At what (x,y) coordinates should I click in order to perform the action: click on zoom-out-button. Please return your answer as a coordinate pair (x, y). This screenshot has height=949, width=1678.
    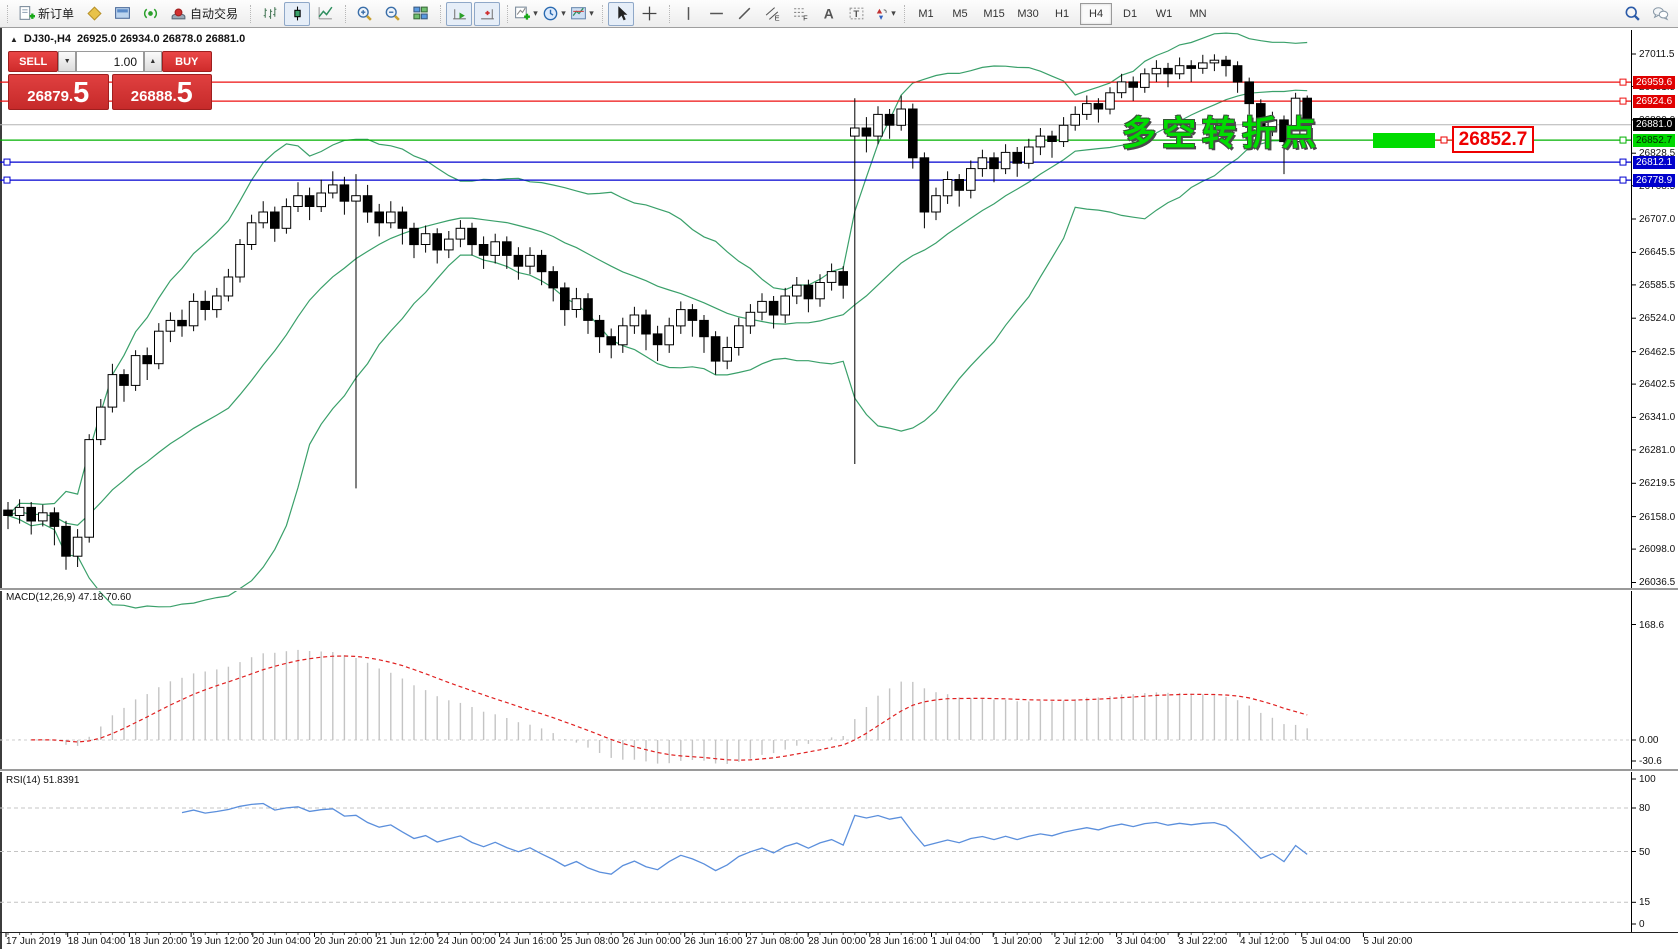
    Looking at the image, I should click on (392, 14).